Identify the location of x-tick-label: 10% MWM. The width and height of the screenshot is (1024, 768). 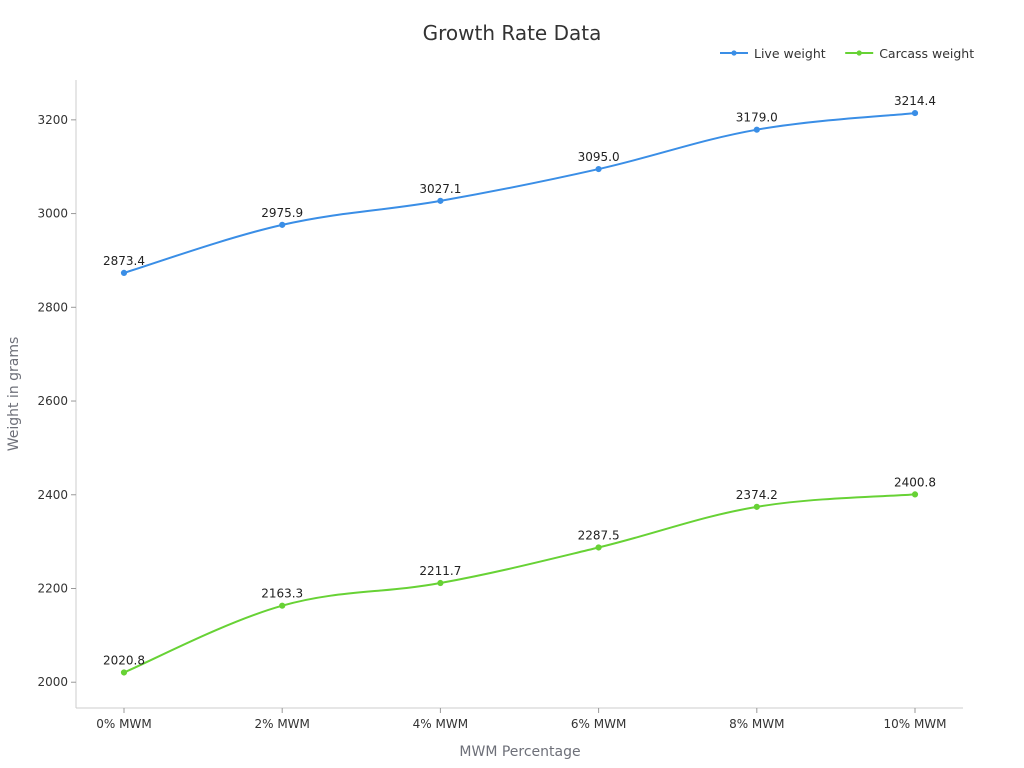
(914, 724).